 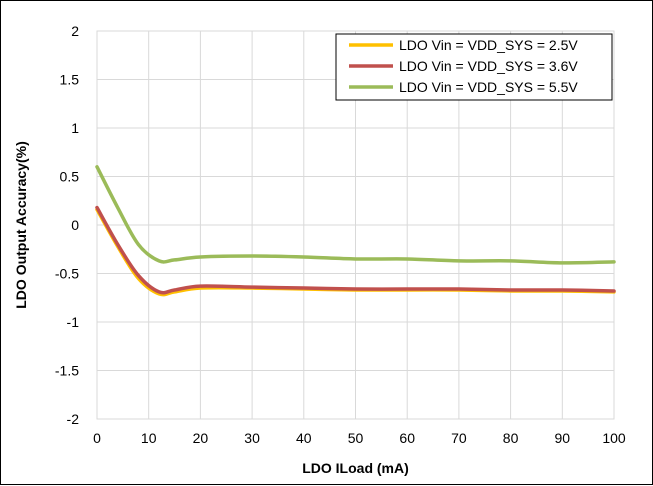 What do you see at coordinates (149, 438) in the screenshot?
I see `x-tick-label: 10` at bounding box center [149, 438].